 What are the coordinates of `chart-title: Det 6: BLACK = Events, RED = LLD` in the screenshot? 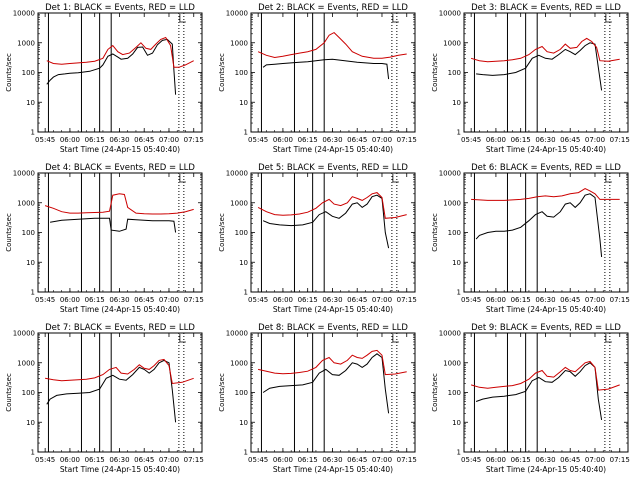 It's located at (546, 168).